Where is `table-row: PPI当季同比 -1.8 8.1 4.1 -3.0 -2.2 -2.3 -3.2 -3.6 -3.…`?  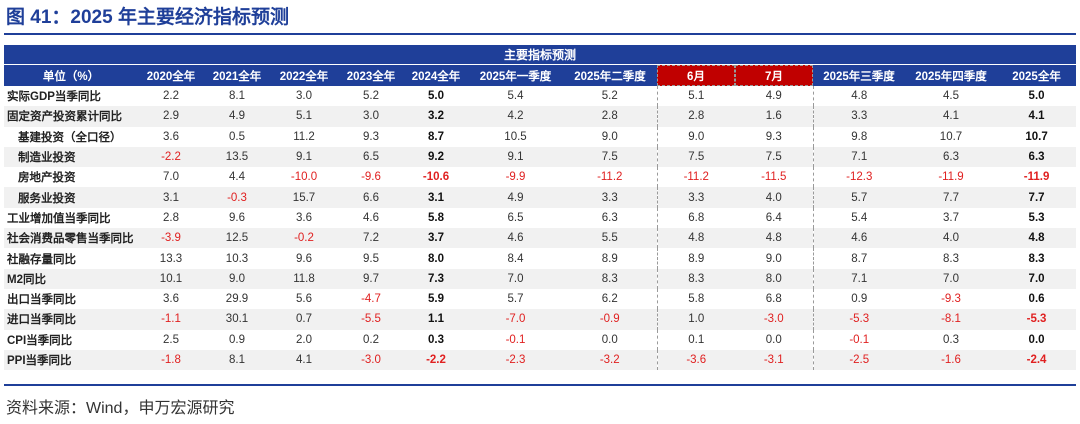 table-row: PPI当季同比 -1.8 8.1 4.1 -3.0 -2.2 -2.3 -3.2 -3.6 -3.… is located at coordinates (540, 360).